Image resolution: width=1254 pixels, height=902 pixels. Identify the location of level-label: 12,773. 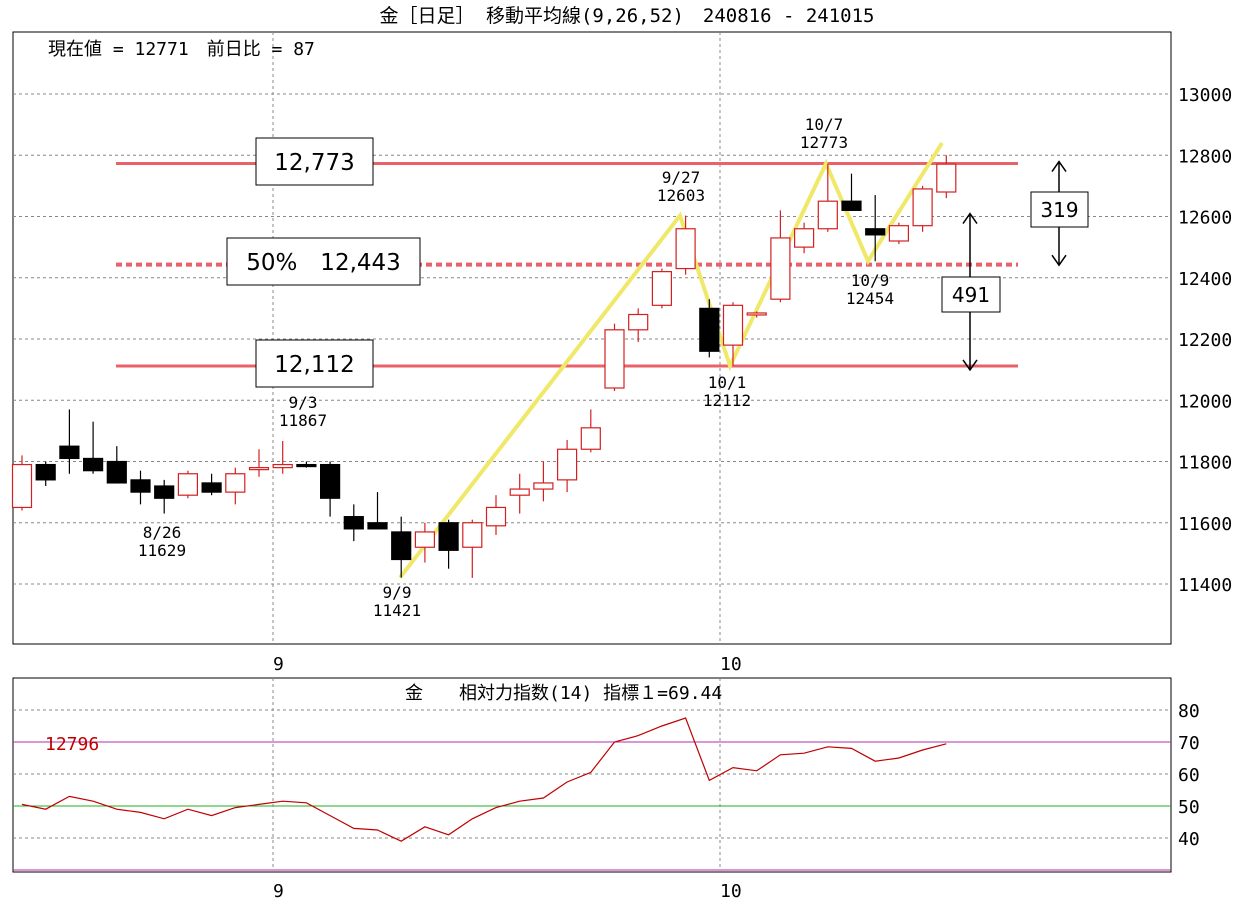
(314, 163).